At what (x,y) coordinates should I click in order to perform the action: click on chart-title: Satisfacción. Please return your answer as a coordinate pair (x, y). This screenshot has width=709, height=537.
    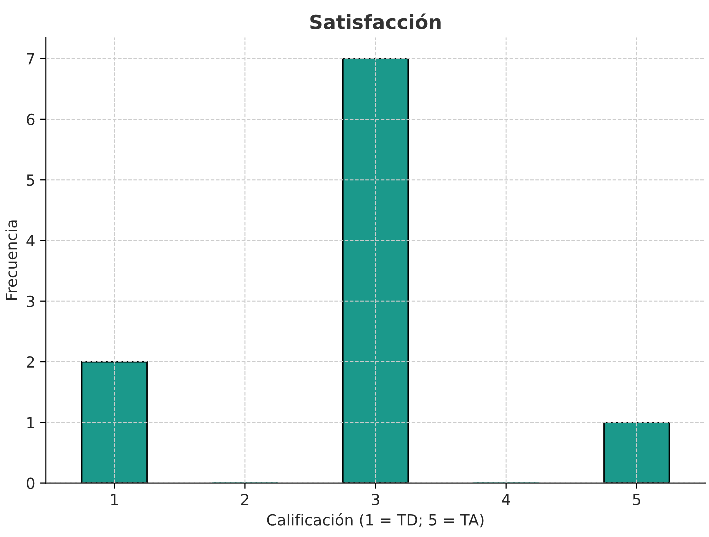
    Looking at the image, I should click on (375, 22).